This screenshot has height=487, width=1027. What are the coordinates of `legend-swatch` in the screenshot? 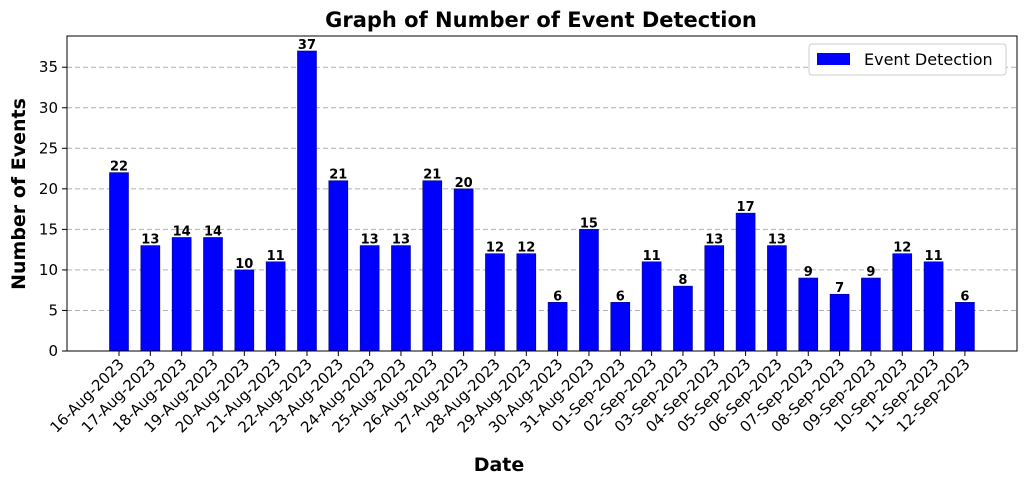 It's located at (833, 59).